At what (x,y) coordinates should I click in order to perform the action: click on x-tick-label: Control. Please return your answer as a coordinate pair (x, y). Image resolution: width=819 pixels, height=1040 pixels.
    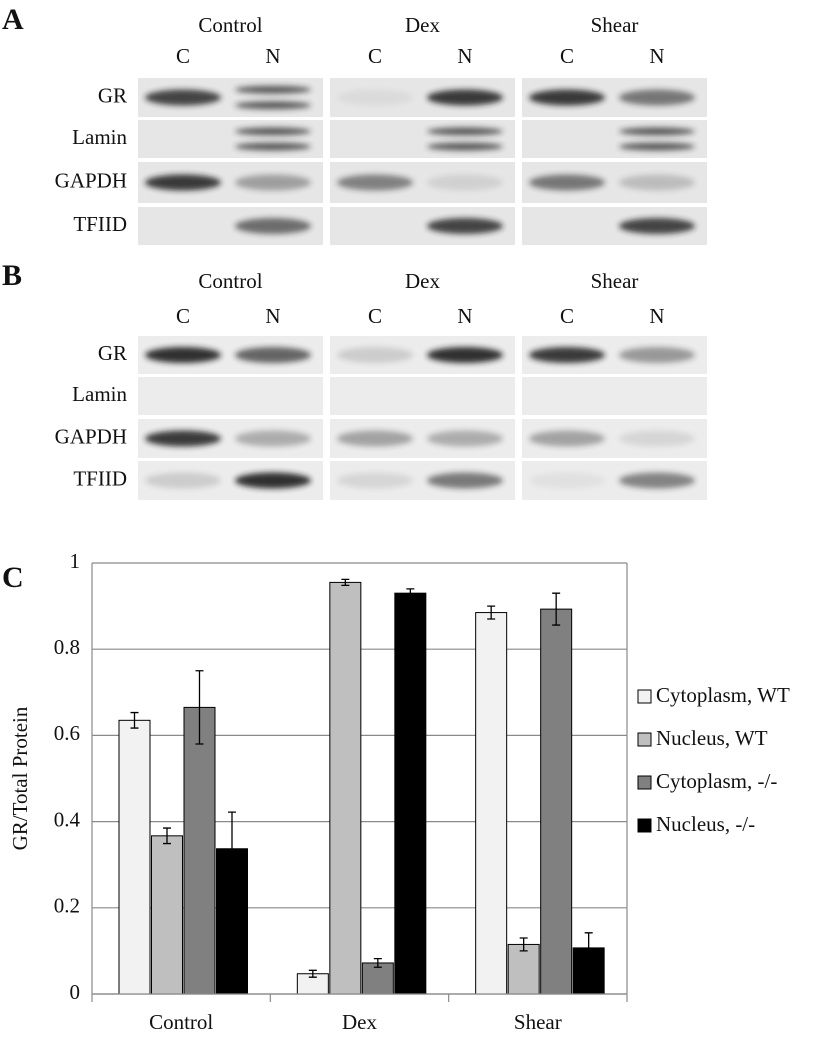
    Looking at the image, I should click on (181, 1022).